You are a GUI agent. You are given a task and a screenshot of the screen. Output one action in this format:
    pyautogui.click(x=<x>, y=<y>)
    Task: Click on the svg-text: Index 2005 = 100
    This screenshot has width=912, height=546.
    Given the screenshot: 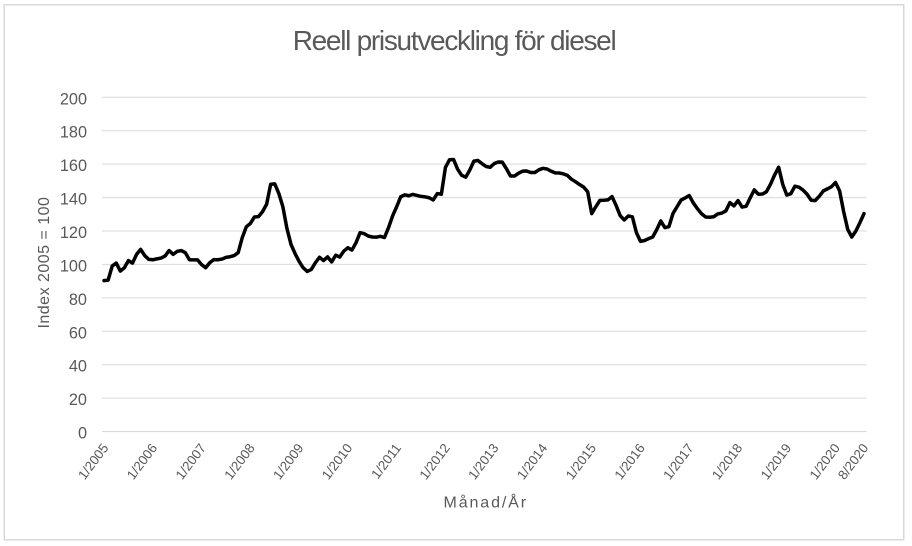 What is the action you would take?
    pyautogui.click(x=44, y=263)
    